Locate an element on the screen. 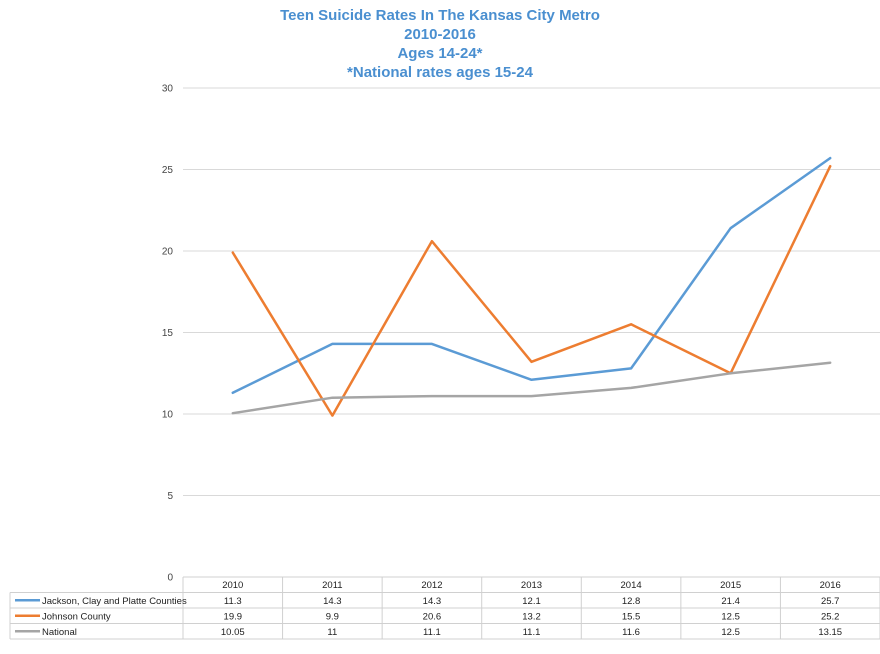  y-tick-label: 10 is located at coordinates (168, 415).